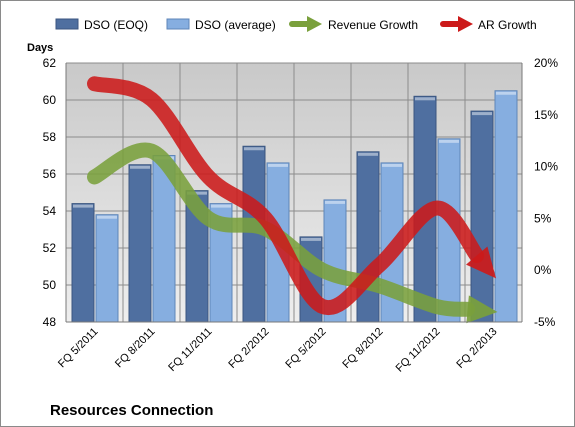  I want to click on bar-dso-eoq-fq-2-2013, so click(482, 216).